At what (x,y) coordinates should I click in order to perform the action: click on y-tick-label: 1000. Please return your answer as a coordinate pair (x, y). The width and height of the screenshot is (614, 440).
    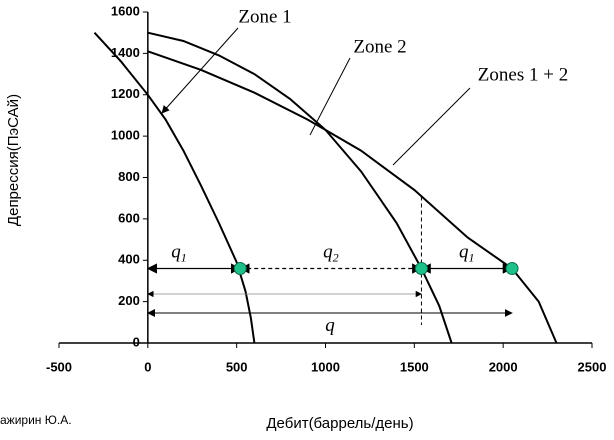
    Looking at the image, I should click on (125, 135).